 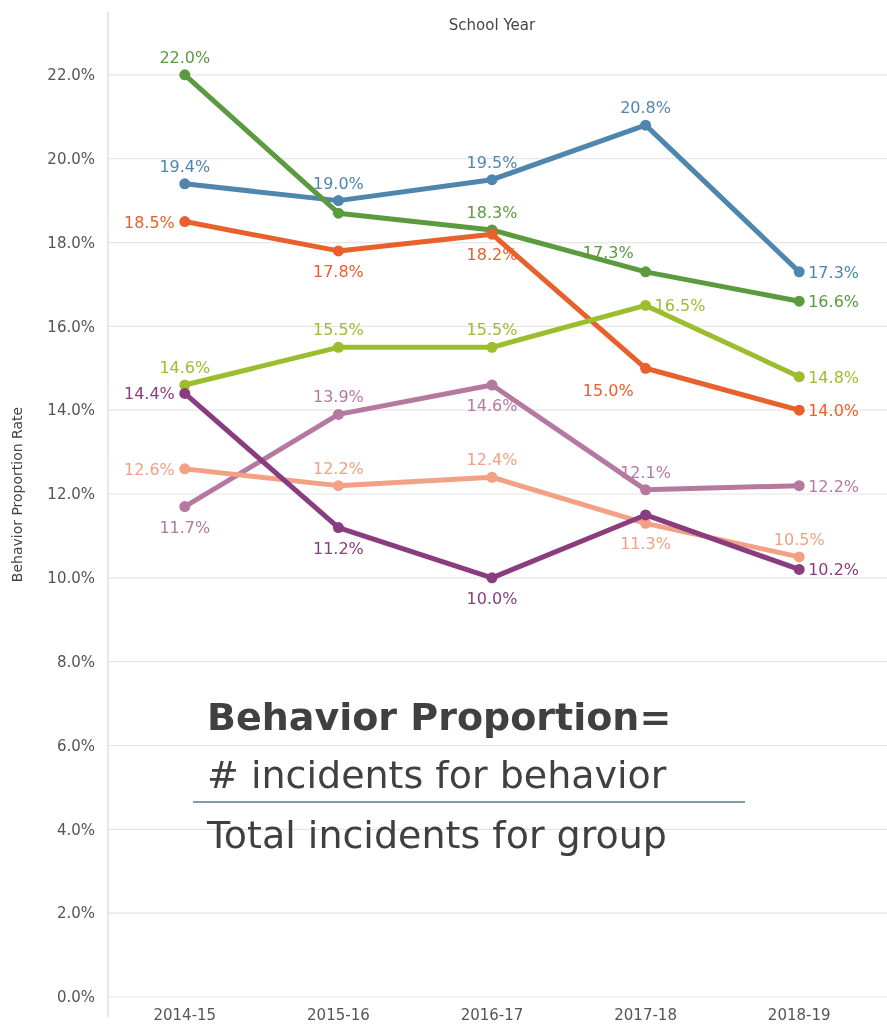 I want to click on x-tick-label: 2014-15, so click(x=185, y=1015).